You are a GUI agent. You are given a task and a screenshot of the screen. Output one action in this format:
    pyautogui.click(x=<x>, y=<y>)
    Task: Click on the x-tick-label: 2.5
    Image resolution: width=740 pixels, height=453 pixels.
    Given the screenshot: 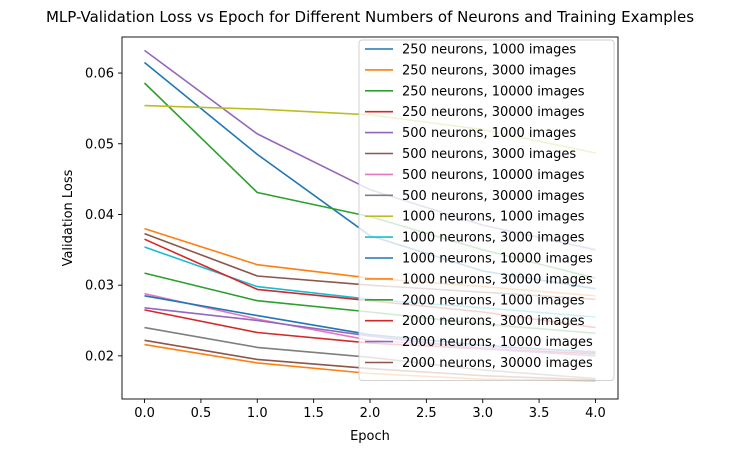 What is the action you would take?
    pyautogui.click(x=426, y=413)
    